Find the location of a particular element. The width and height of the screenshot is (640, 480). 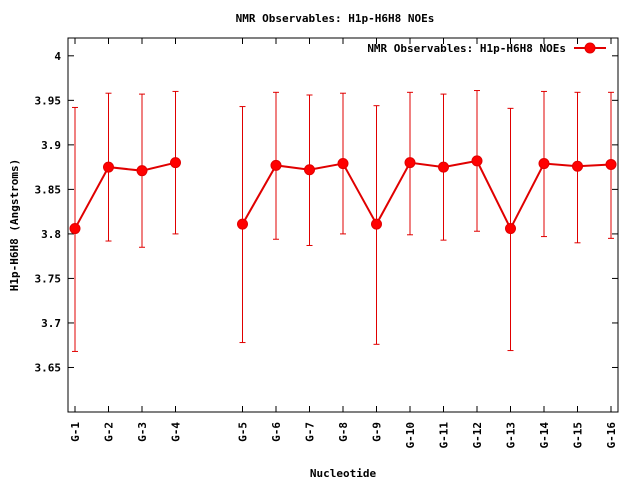

y-tick-label: 3.9 is located at coordinates (51, 145).